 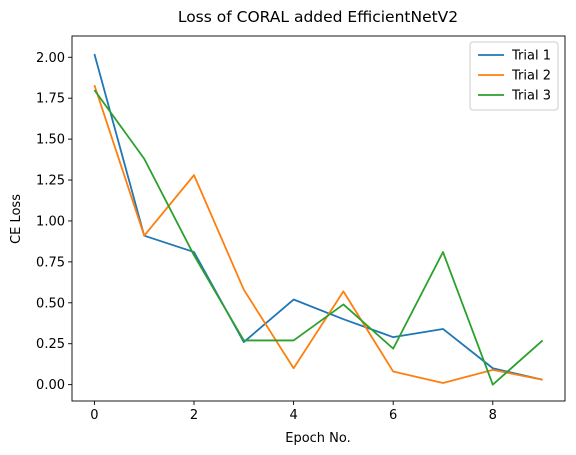 What do you see at coordinates (531, 76) in the screenshot?
I see `legend-label-trial-2: Trial 2` at bounding box center [531, 76].